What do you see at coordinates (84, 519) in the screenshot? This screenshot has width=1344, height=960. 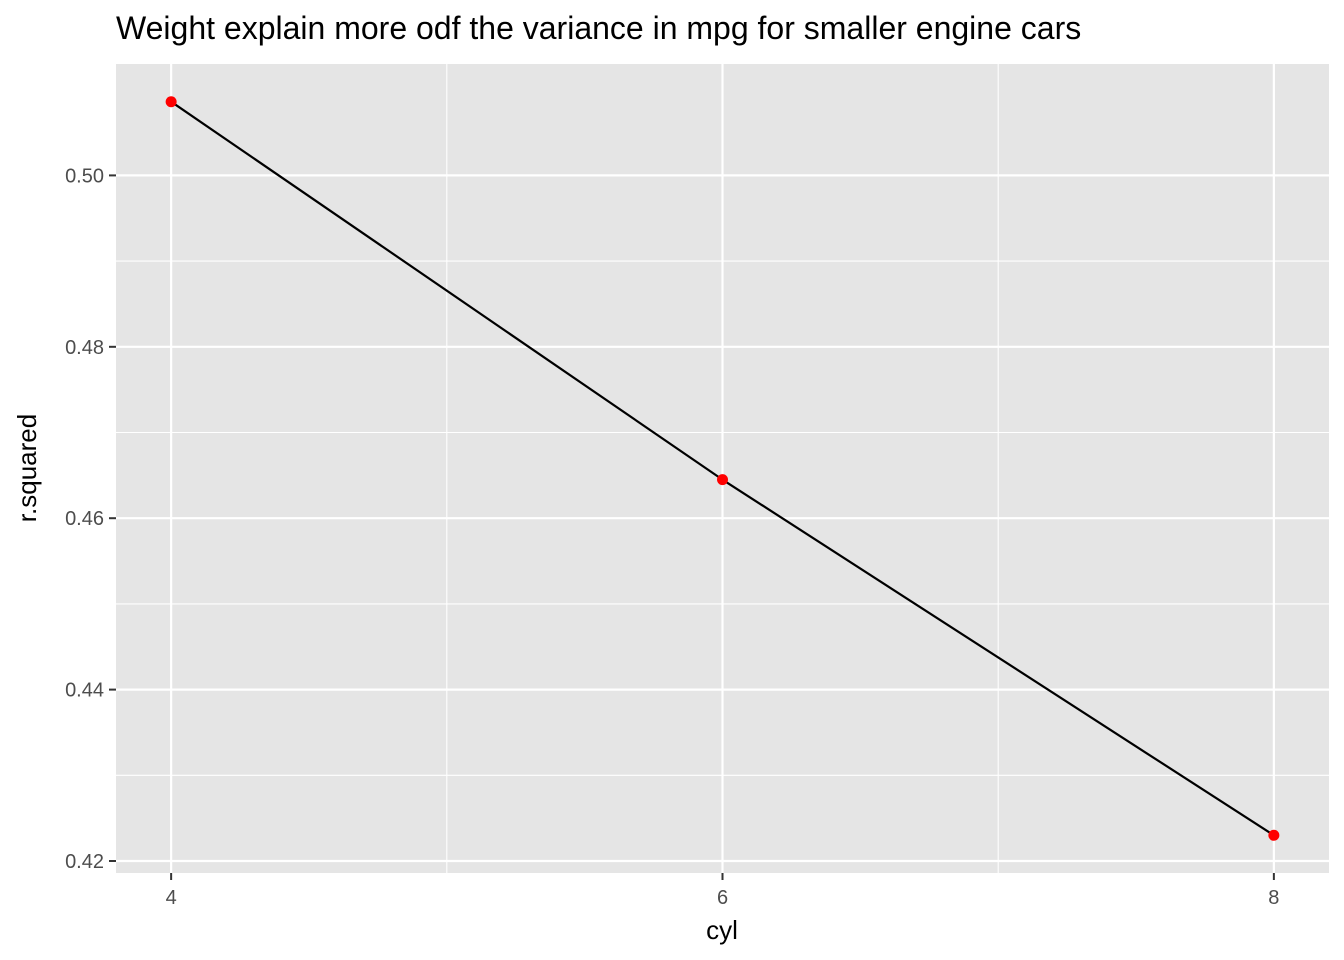 I see `y-tick-label: 0.46` at bounding box center [84, 519].